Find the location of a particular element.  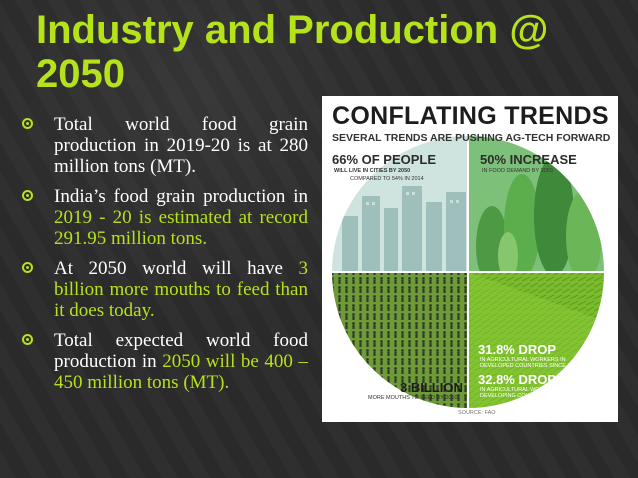

stat-people: 66% OF PEOPLE is located at coordinates (384, 159).